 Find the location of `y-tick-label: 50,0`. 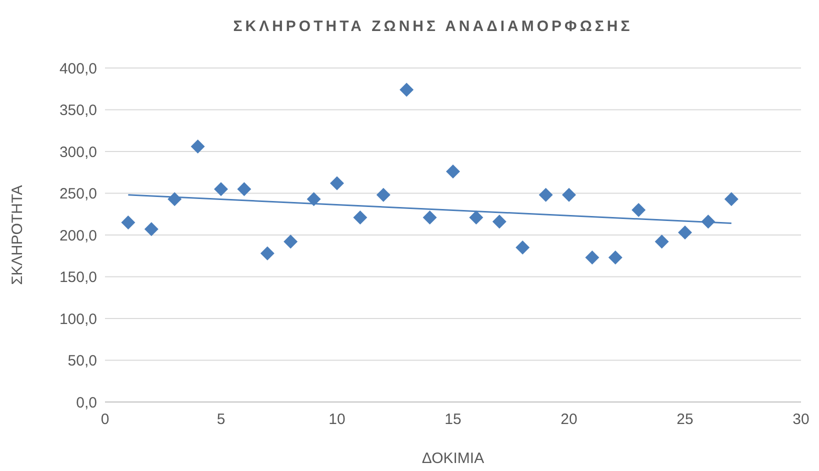

y-tick-label: 50,0 is located at coordinates (82, 361).